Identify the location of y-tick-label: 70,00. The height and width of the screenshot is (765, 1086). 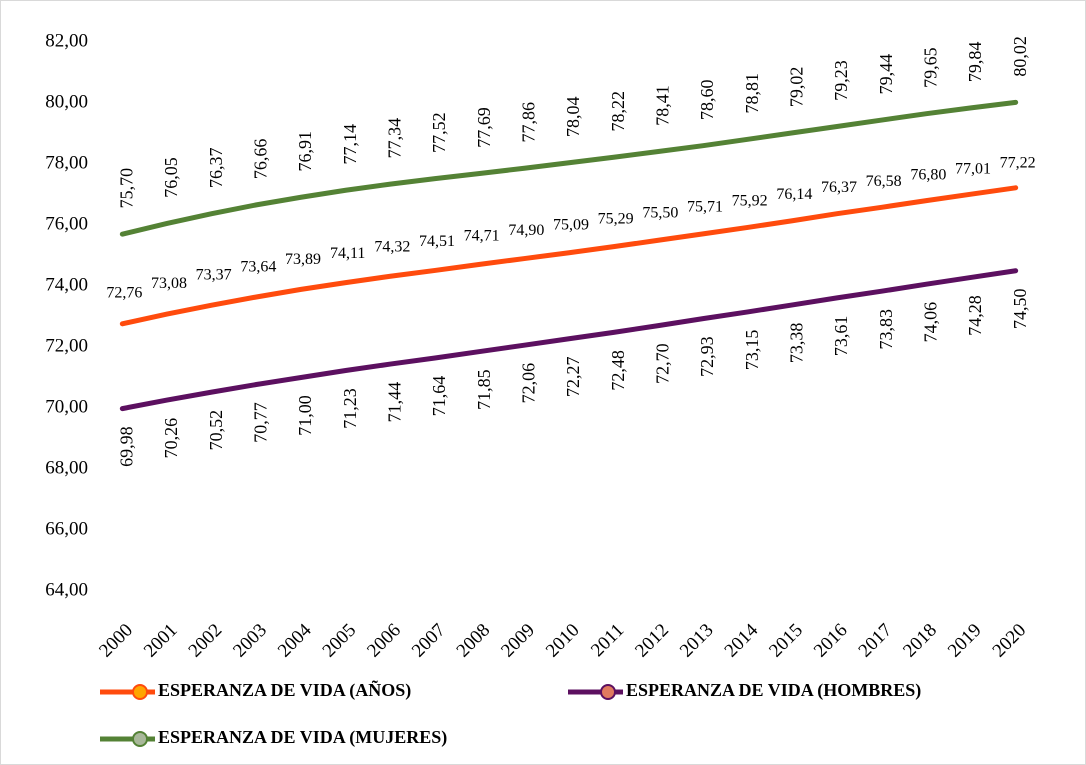
(66, 406).